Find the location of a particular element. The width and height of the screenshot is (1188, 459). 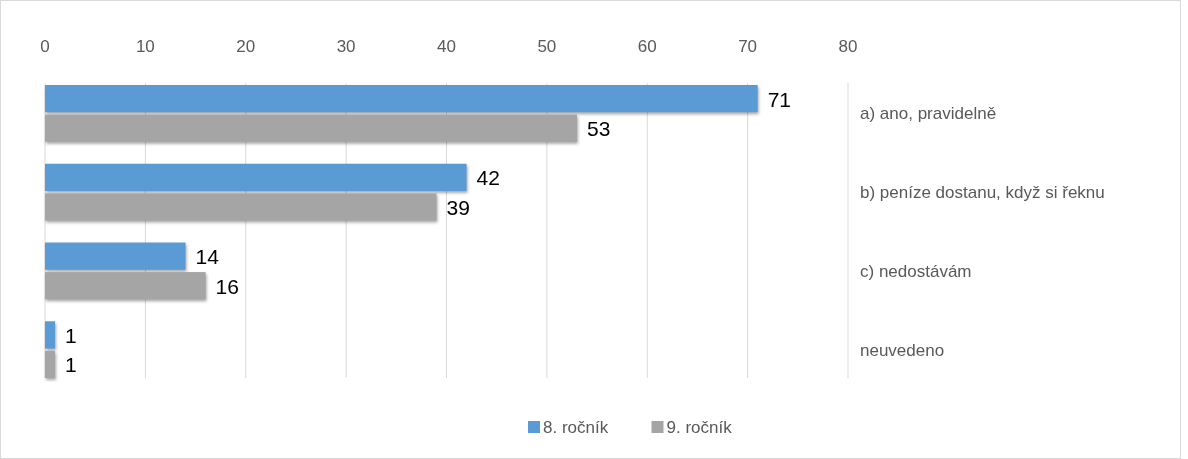

data-label: 53 is located at coordinates (598, 129).